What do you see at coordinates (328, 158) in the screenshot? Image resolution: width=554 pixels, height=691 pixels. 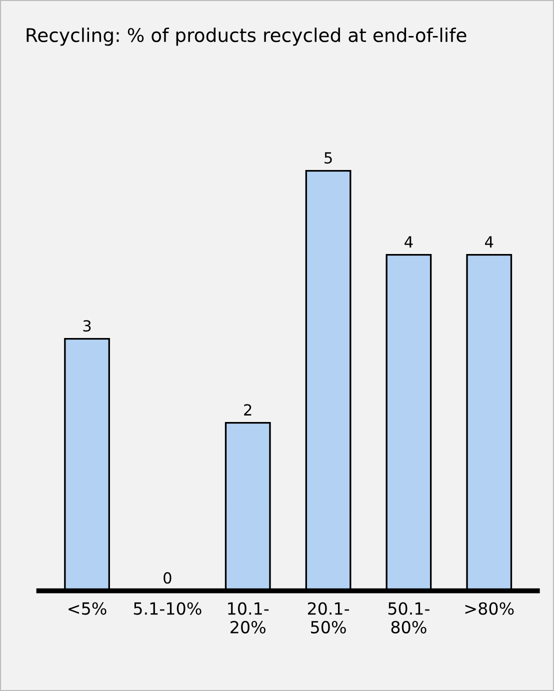 I see `data-label: 5` at bounding box center [328, 158].